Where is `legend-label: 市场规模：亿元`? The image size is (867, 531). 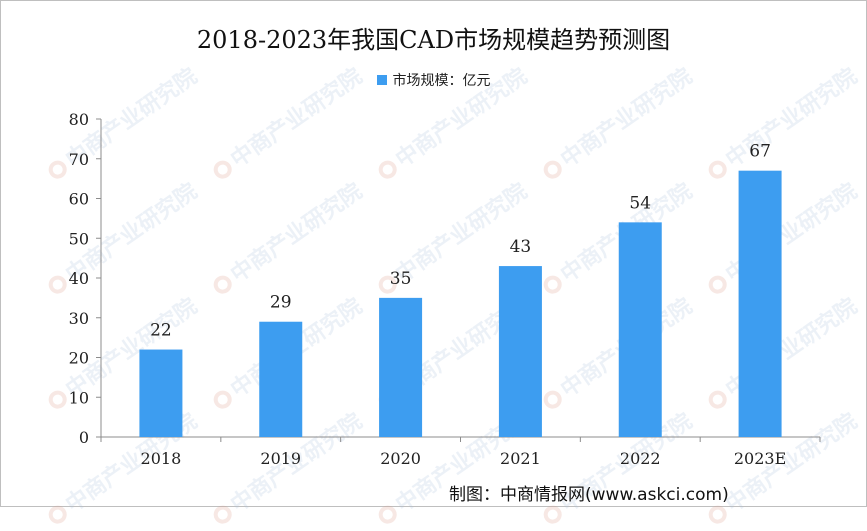
legend-label: 市场规模：亿元 is located at coordinates (441, 81).